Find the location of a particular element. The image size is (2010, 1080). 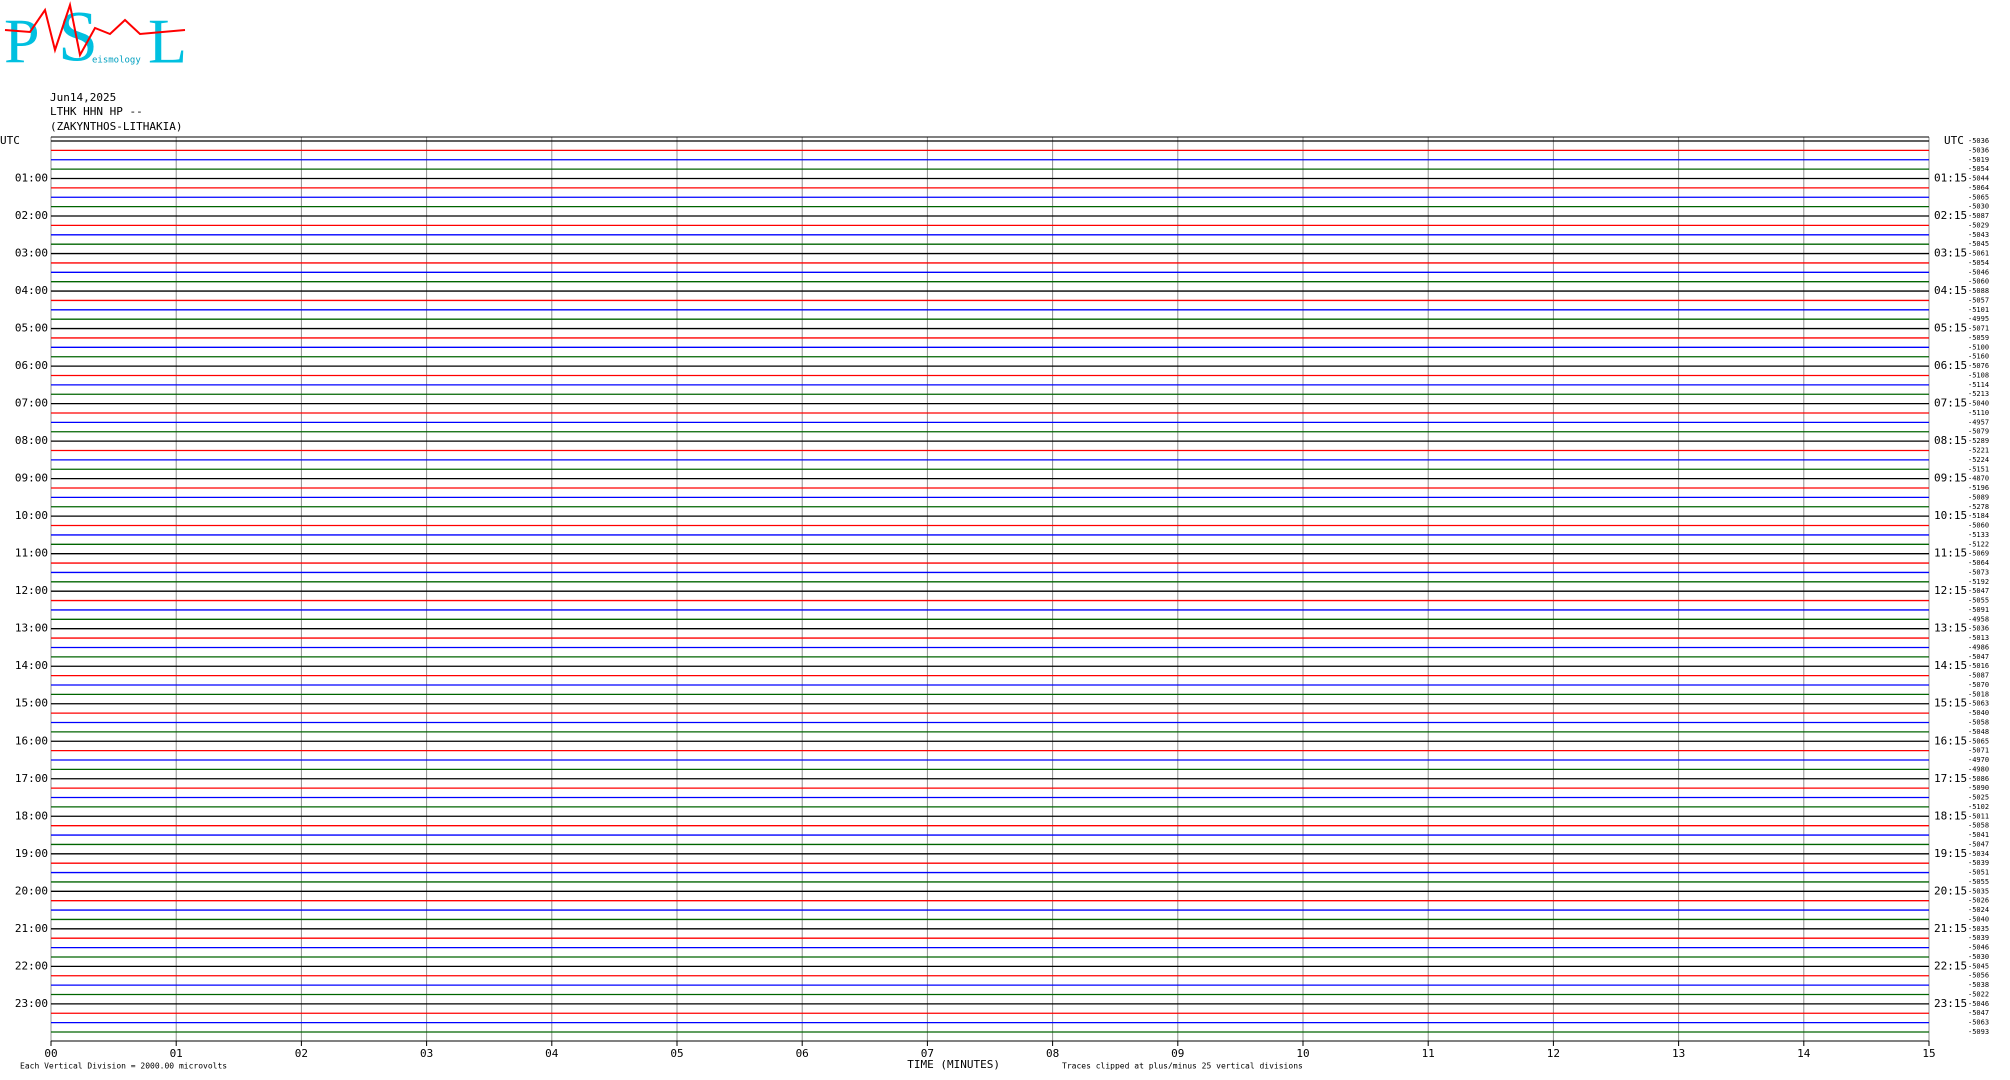

trace-offset: -5035 is located at coordinates (1978, 929).